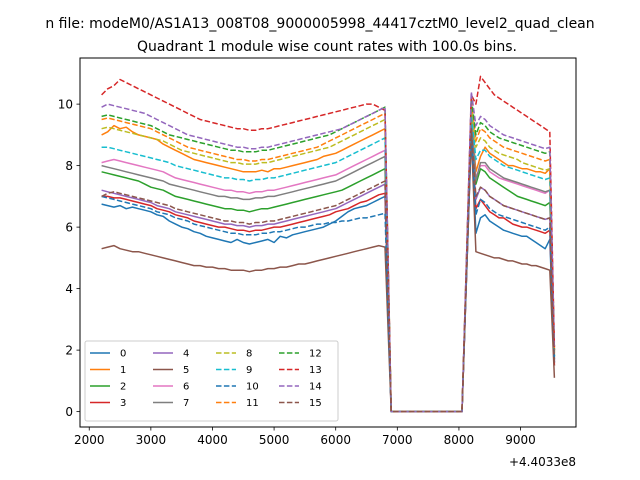 The width and height of the screenshot is (640, 480). Describe the element at coordinates (305, 437) in the screenshot. I see `x-axis: 2000 3000 4000 5000 6000 7000 8000 9000` at that location.